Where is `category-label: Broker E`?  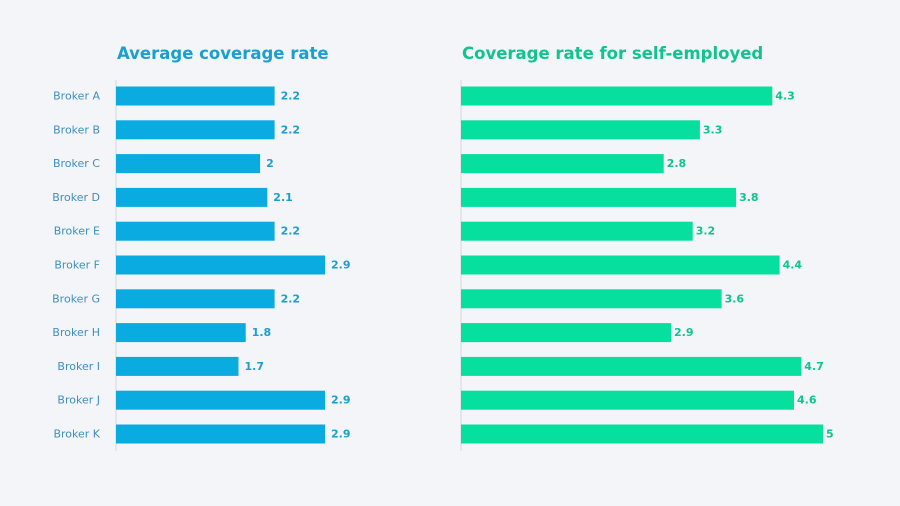
category-label: Broker E is located at coordinates (77, 231).